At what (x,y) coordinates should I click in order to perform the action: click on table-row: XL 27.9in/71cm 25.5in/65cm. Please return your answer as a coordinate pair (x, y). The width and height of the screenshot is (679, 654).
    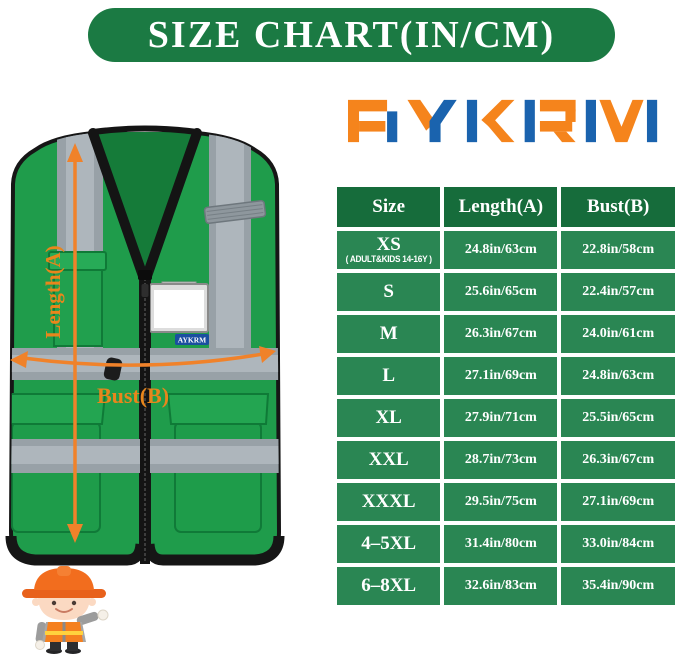
    Looking at the image, I should click on (506, 418).